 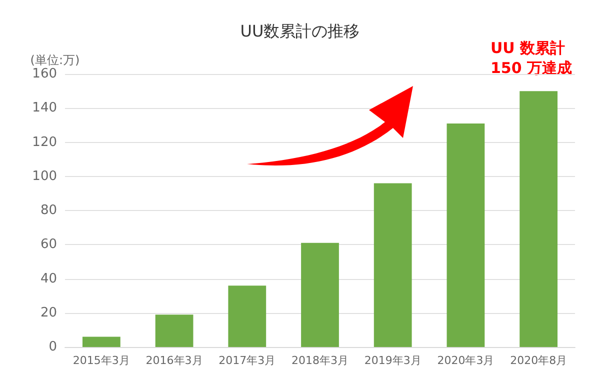 What do you see at coordinates (44, 108) in the screenshot?
I see `y-tick-label: 140` at bounding box center [44, 108].